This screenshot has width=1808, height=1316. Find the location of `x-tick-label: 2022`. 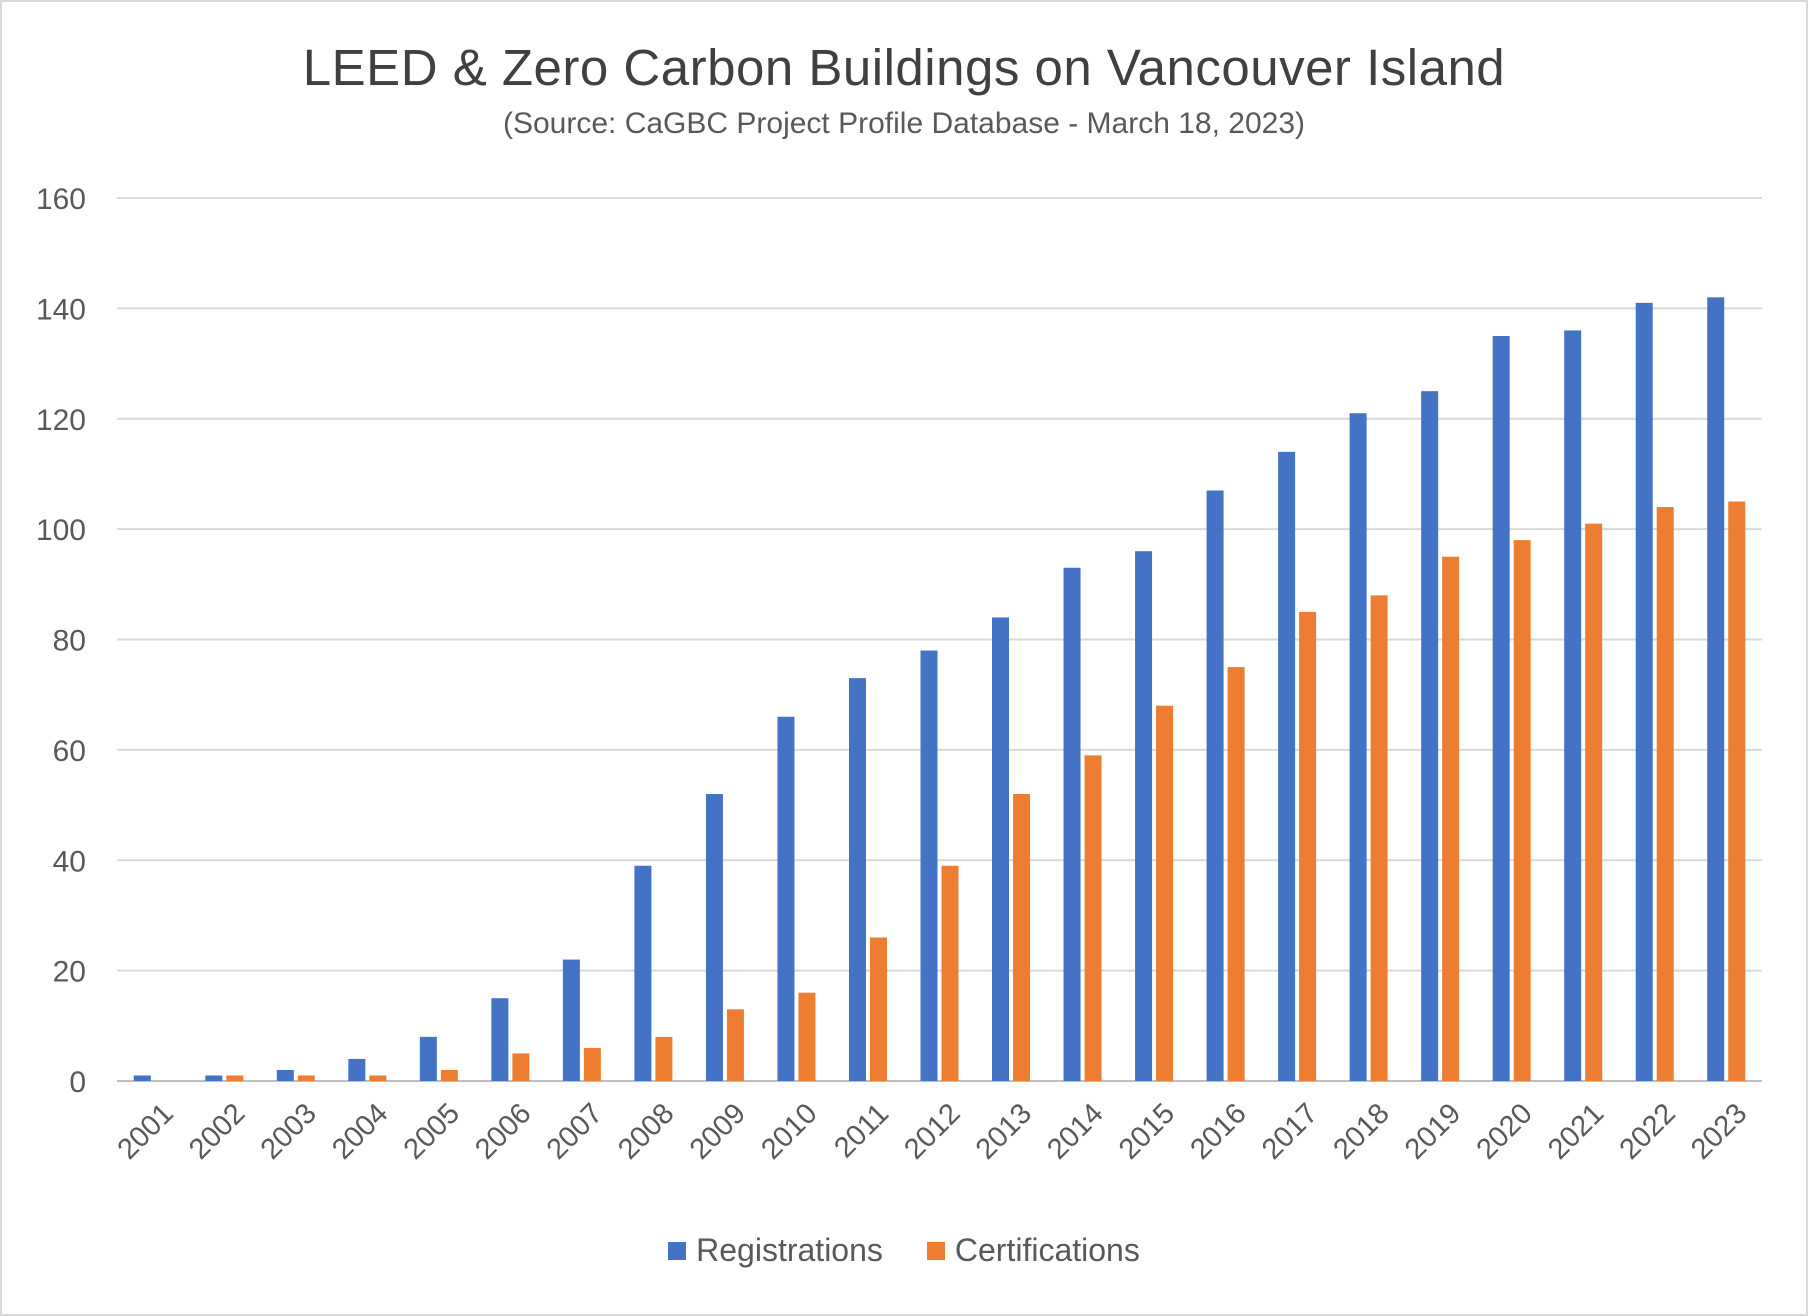

x-tick-label: 2022 is located at coordinates (1648, 1131).